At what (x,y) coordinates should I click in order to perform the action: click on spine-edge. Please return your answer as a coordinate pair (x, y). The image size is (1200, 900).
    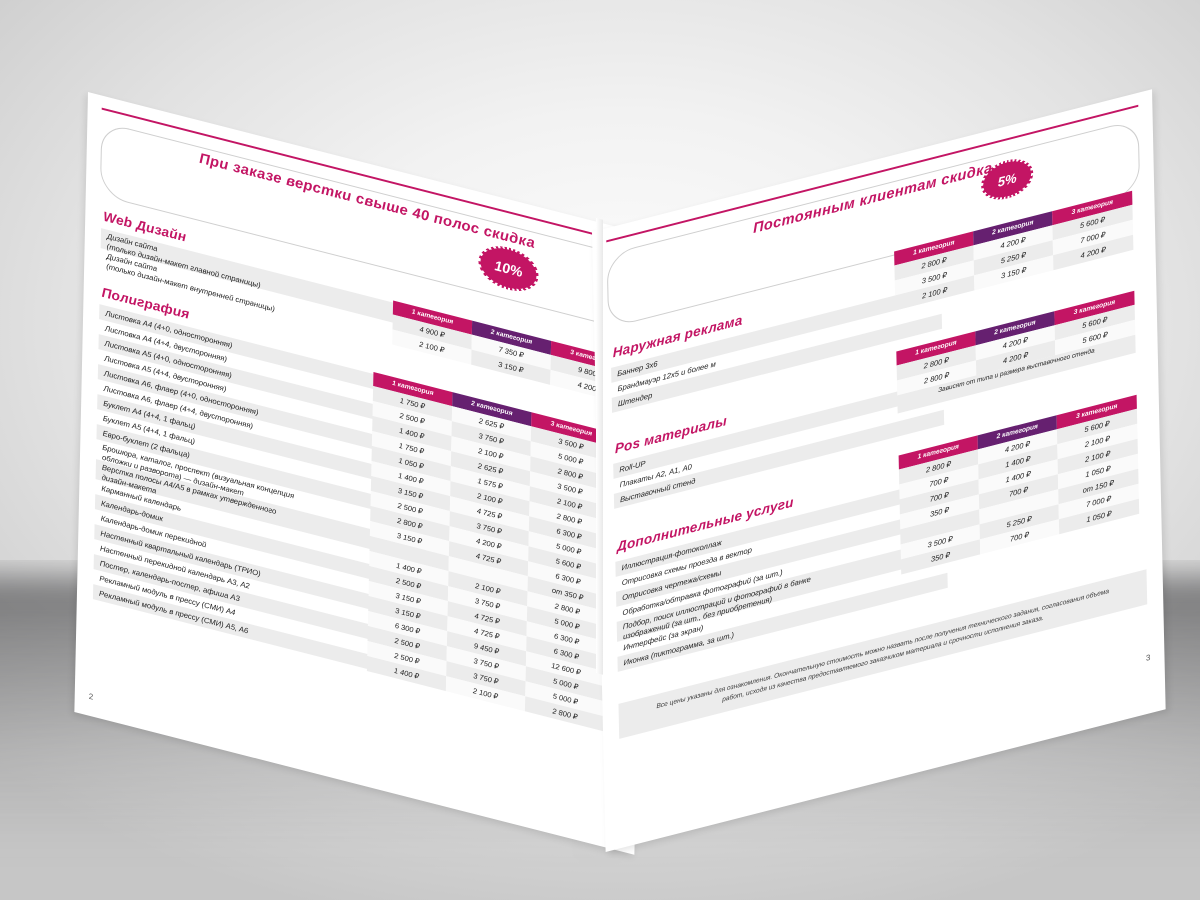
    Looking at the image, I should click on (599, 446).